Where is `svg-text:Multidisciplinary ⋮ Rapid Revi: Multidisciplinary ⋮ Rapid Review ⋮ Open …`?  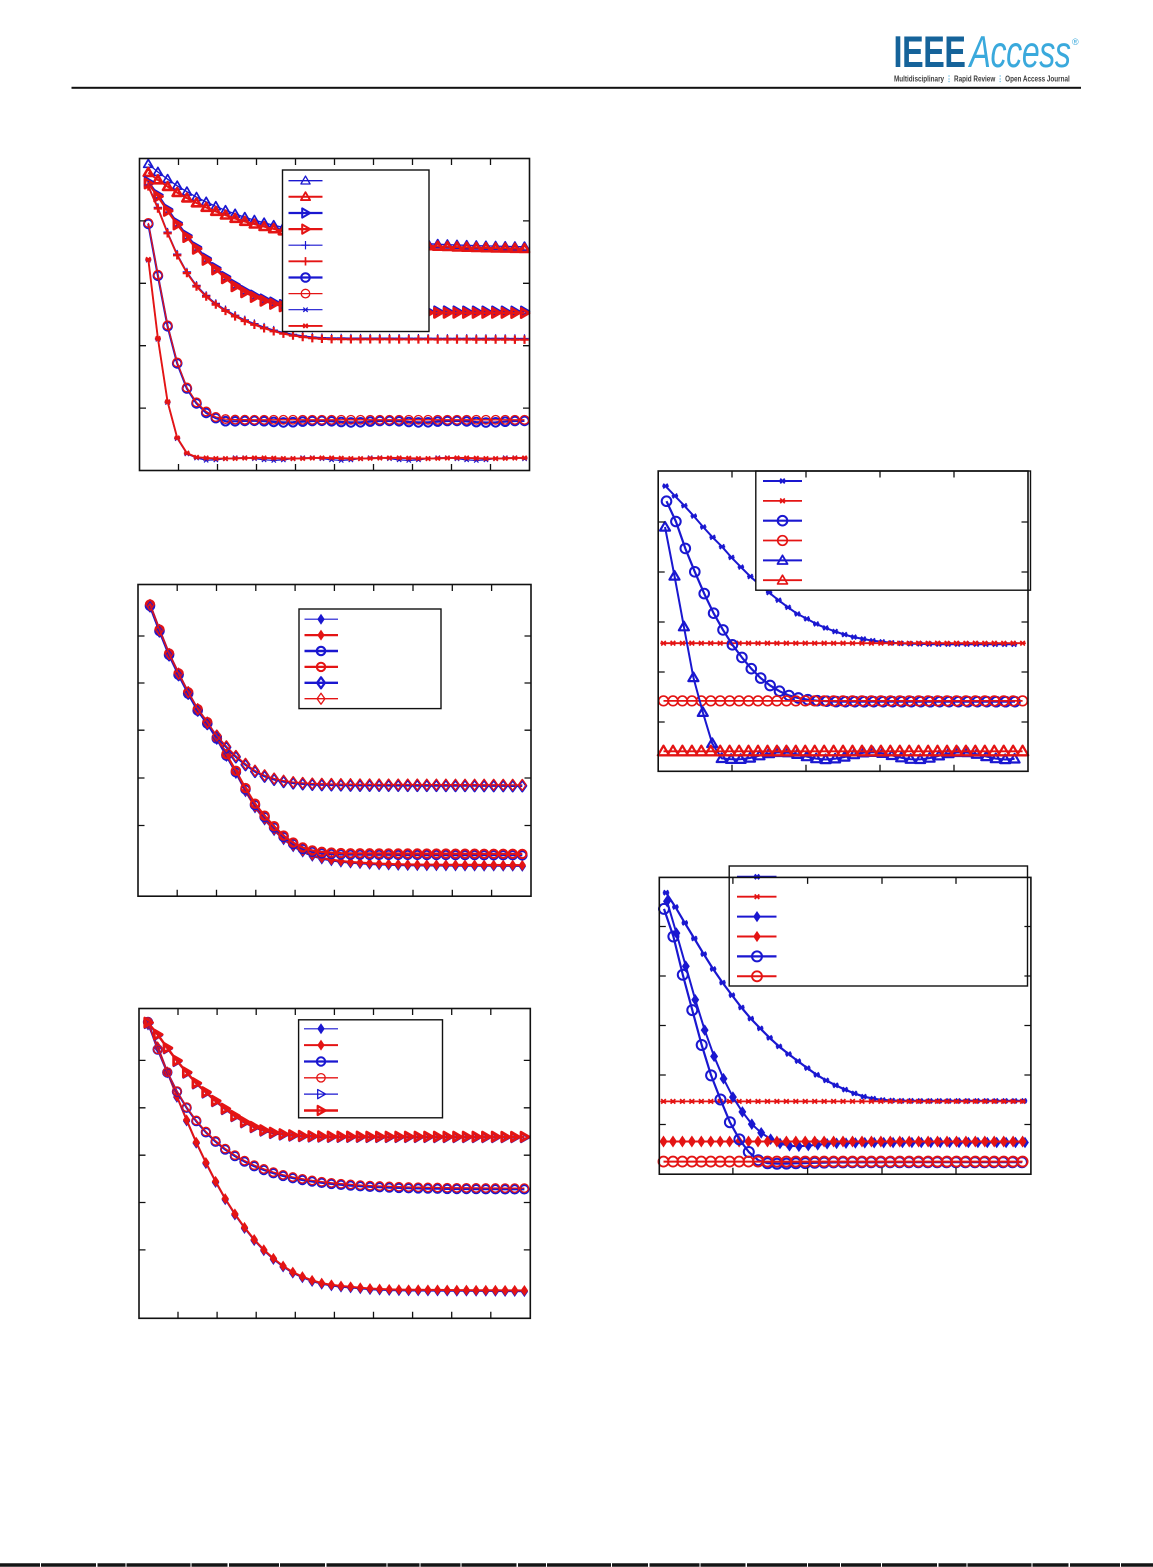 svg-text:Multidisciplinary ⋮ Rapid Revi: Multidisciplinary ⋮ Rapid Review ⋮ Open … is located at coordinates (982, 78).